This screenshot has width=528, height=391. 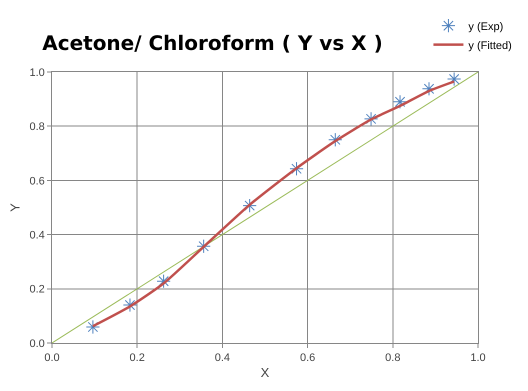 What do you see at coordinates (37, 181) in the screenshot?
I see `y-tick-label: 0.6` at bounding box center [37, 181].